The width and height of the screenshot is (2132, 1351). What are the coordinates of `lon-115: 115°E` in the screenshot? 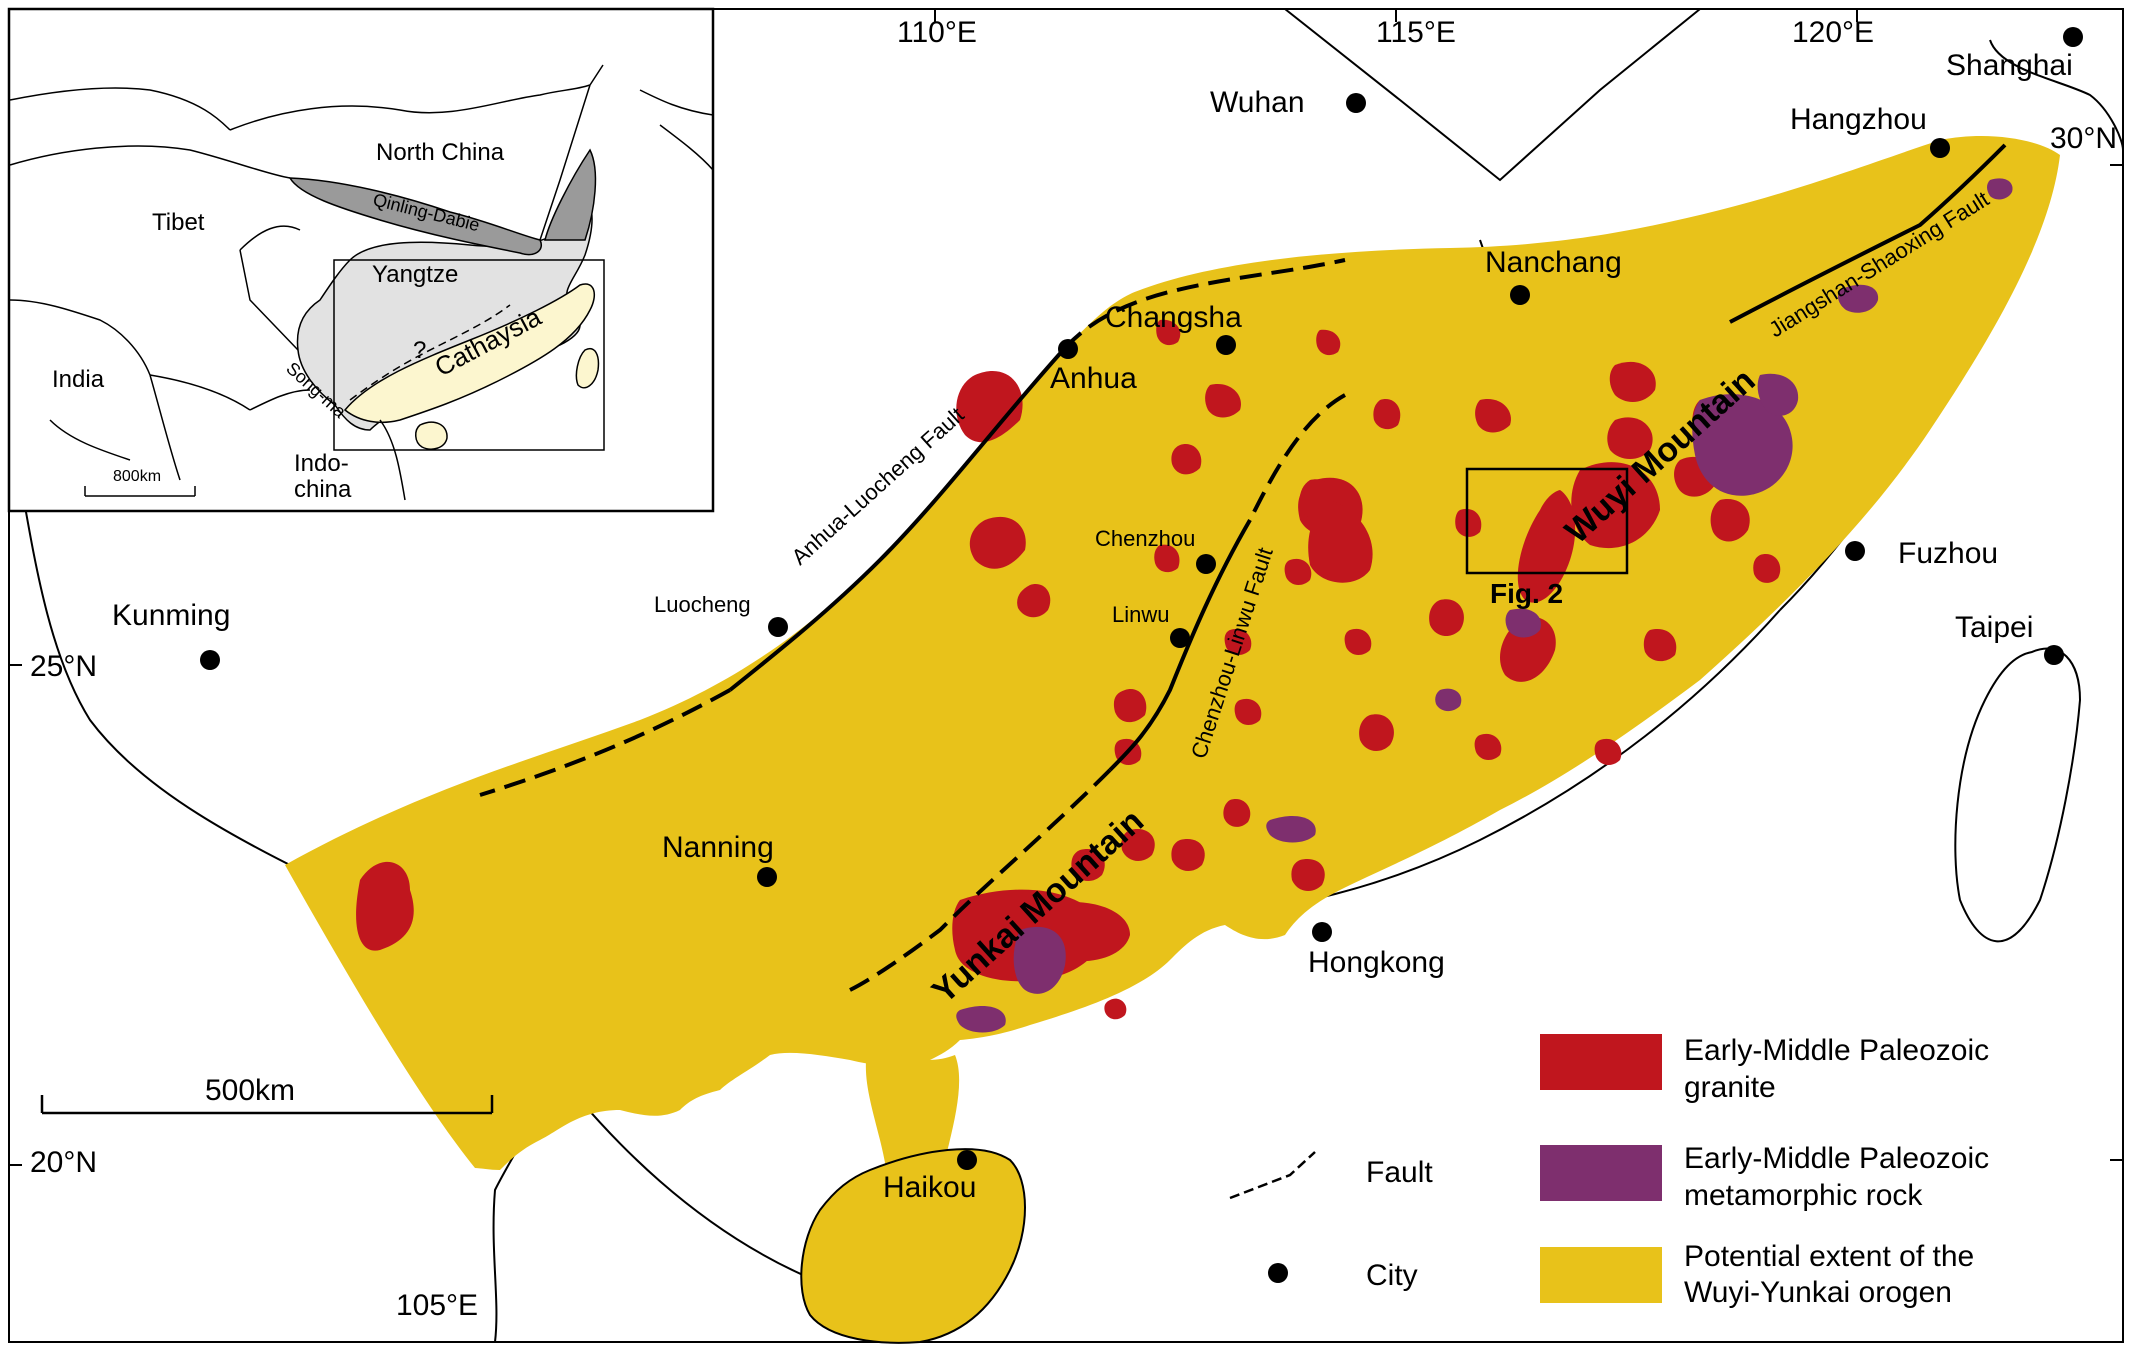 It's located at (1416, 32).